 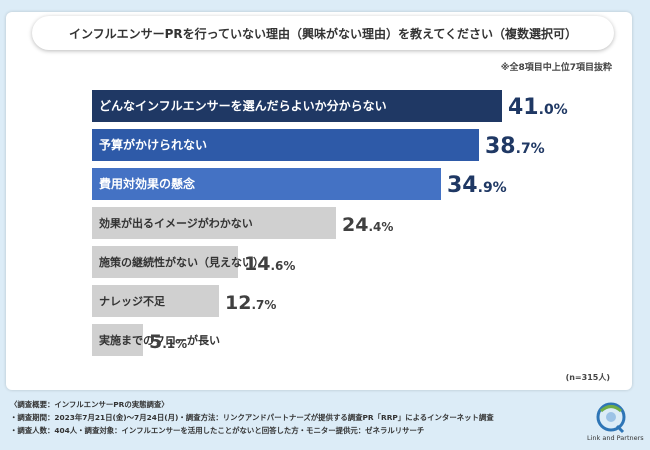 What do you see at coordinates (181, 262) in the screenshot?
I see `bar-label-5: 施策の継続性がない（見えない）` at bounding box center [181, 262].